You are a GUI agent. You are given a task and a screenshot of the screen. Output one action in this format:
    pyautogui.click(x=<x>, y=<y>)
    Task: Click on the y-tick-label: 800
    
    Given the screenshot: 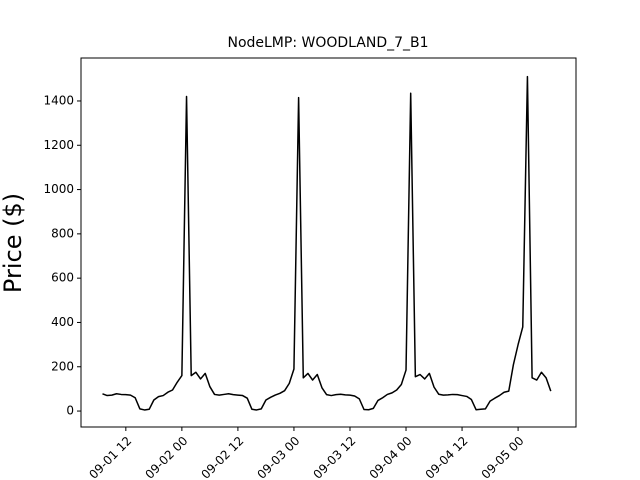 What is the action you would take?
    pyautogui.click(x=62, y=233)
    